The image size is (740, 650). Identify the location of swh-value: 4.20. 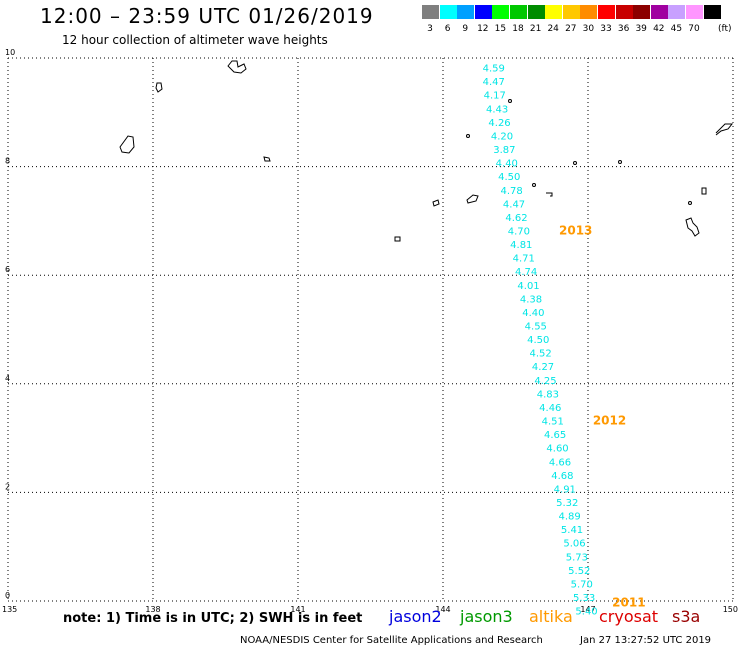
(502, 136).